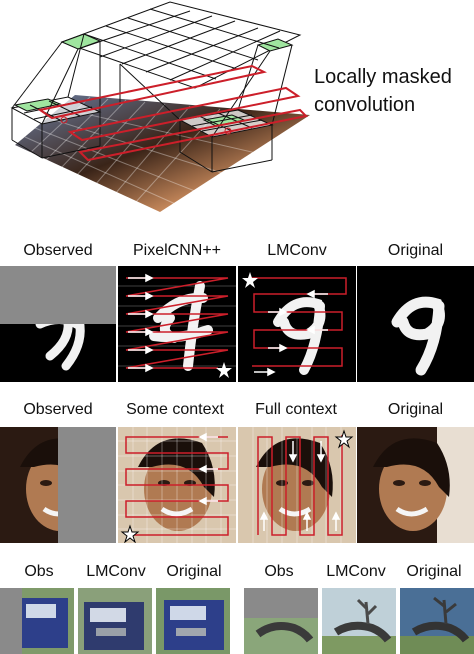  I want to click on row2-label-full-context: Full context, so click(296, 409).